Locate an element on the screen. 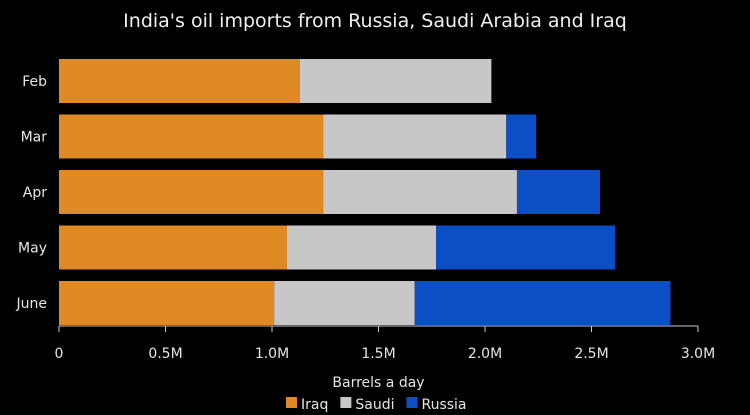 This screenshot has width=750, height=415. legend-label-russia: Russia is located at coordinates (443, 405).